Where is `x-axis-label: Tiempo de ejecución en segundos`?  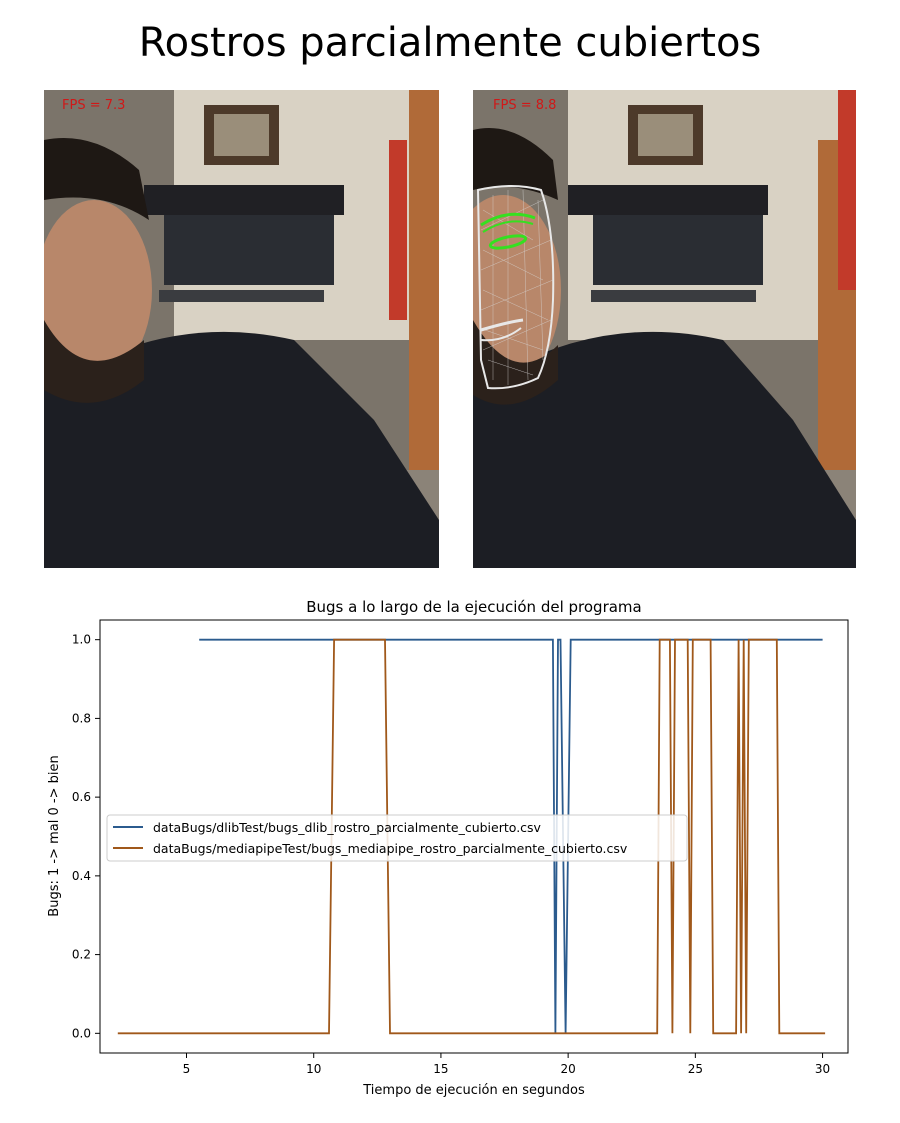 x-axis-label: Tiempo de ejecución en segundos is located at coordinates (473, 1090).